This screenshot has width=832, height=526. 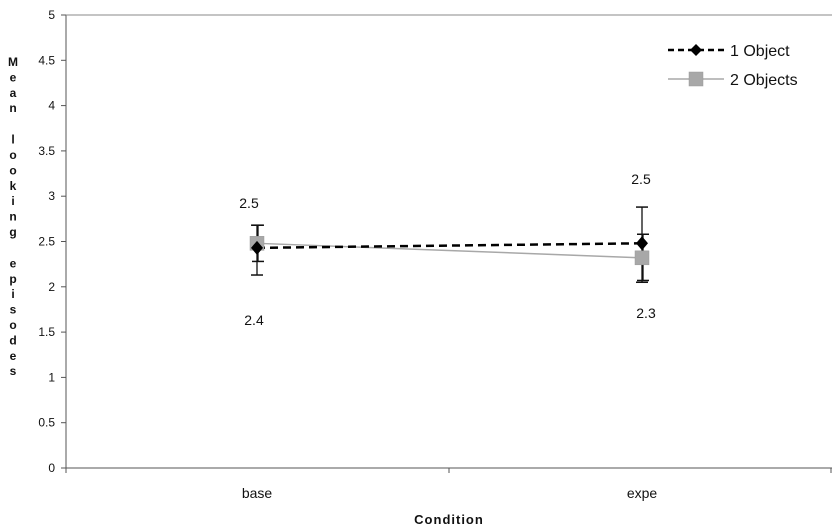 I want to click on y-tick-label: 1, so click(x=51, y=377).